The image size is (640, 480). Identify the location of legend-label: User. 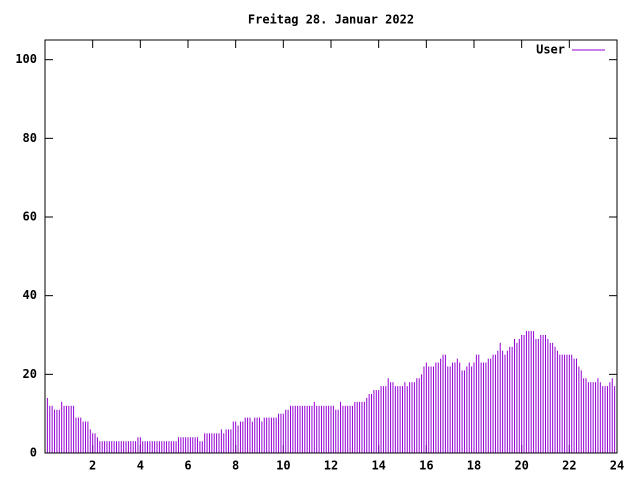
(550, 50).